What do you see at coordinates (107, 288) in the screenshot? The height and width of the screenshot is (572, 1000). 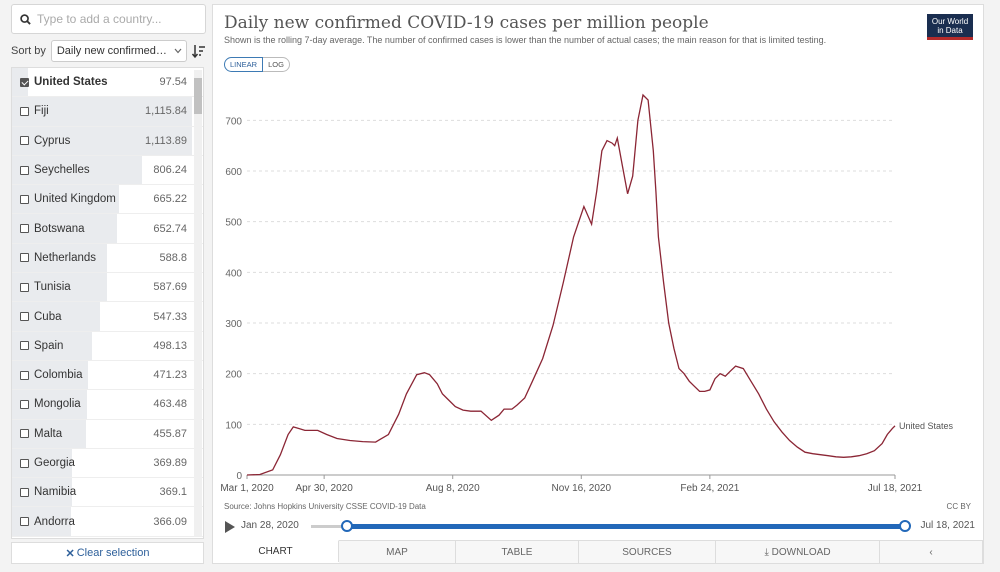 I see `country-row: Tunisia 587.69` at bounding box center [107, 288].